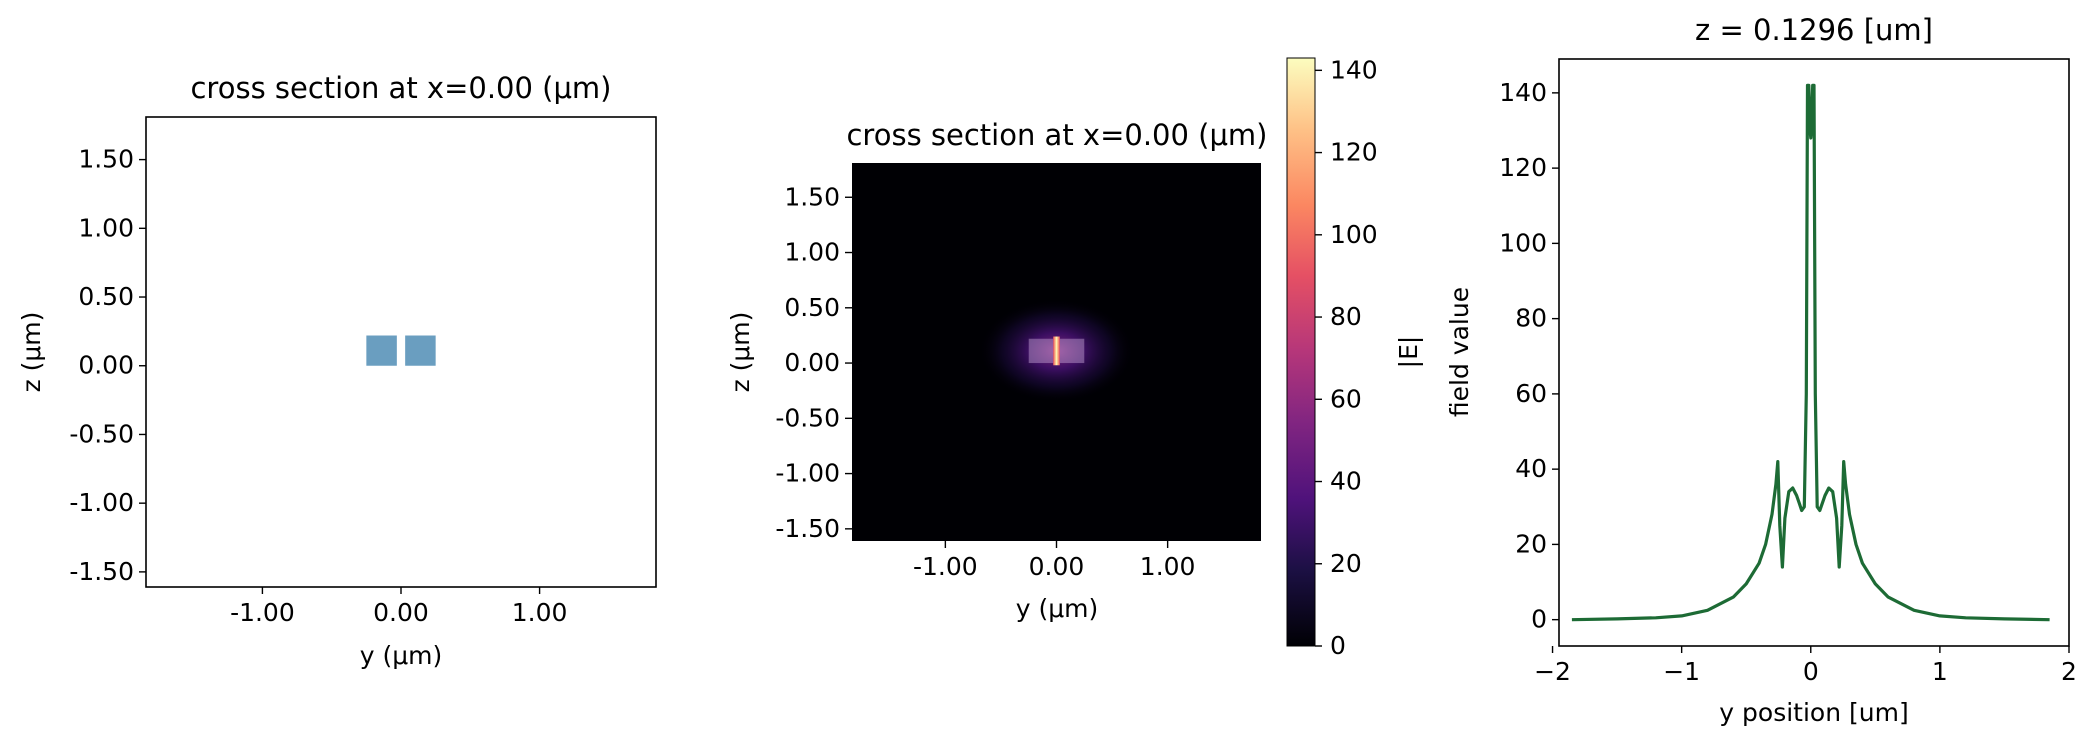 This screenshot has height=748, width=2092. What do you see at coordinates (1531, 393) in the screenshot?
I see `y-tick-label: 60` at bounding box center [1531, 393].